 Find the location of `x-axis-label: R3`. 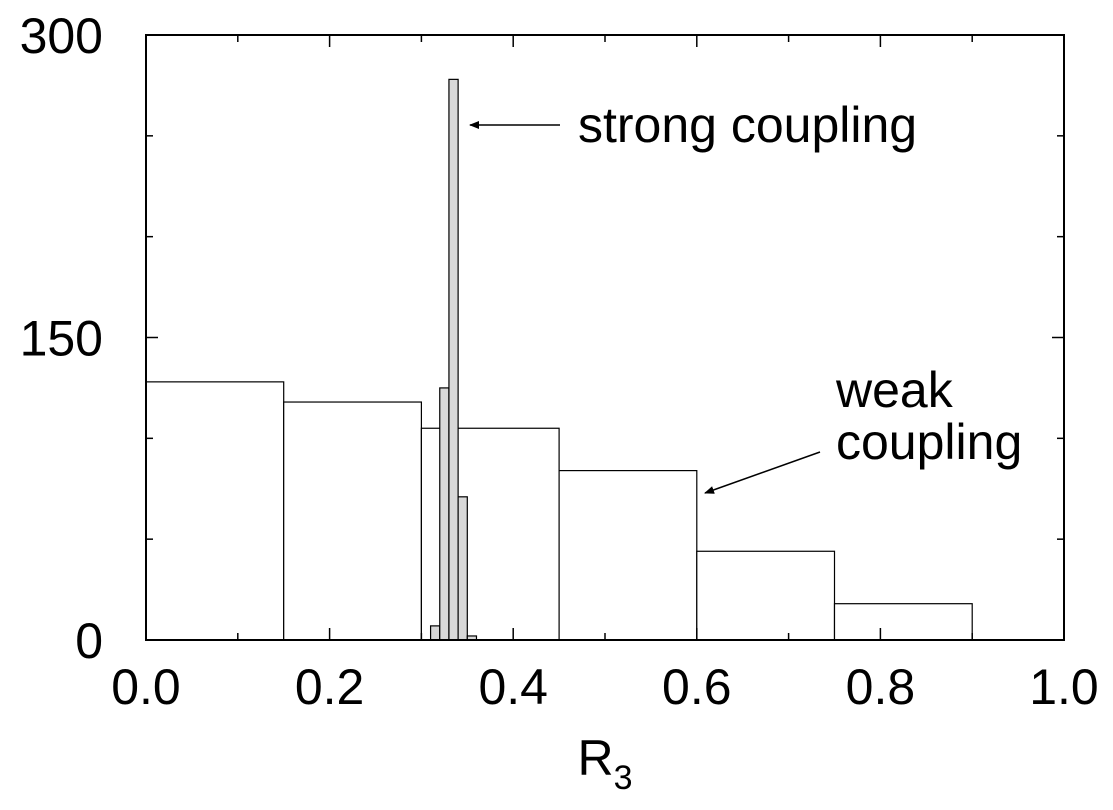

x-axis-label: R3 is located at coordinates (604, 763).